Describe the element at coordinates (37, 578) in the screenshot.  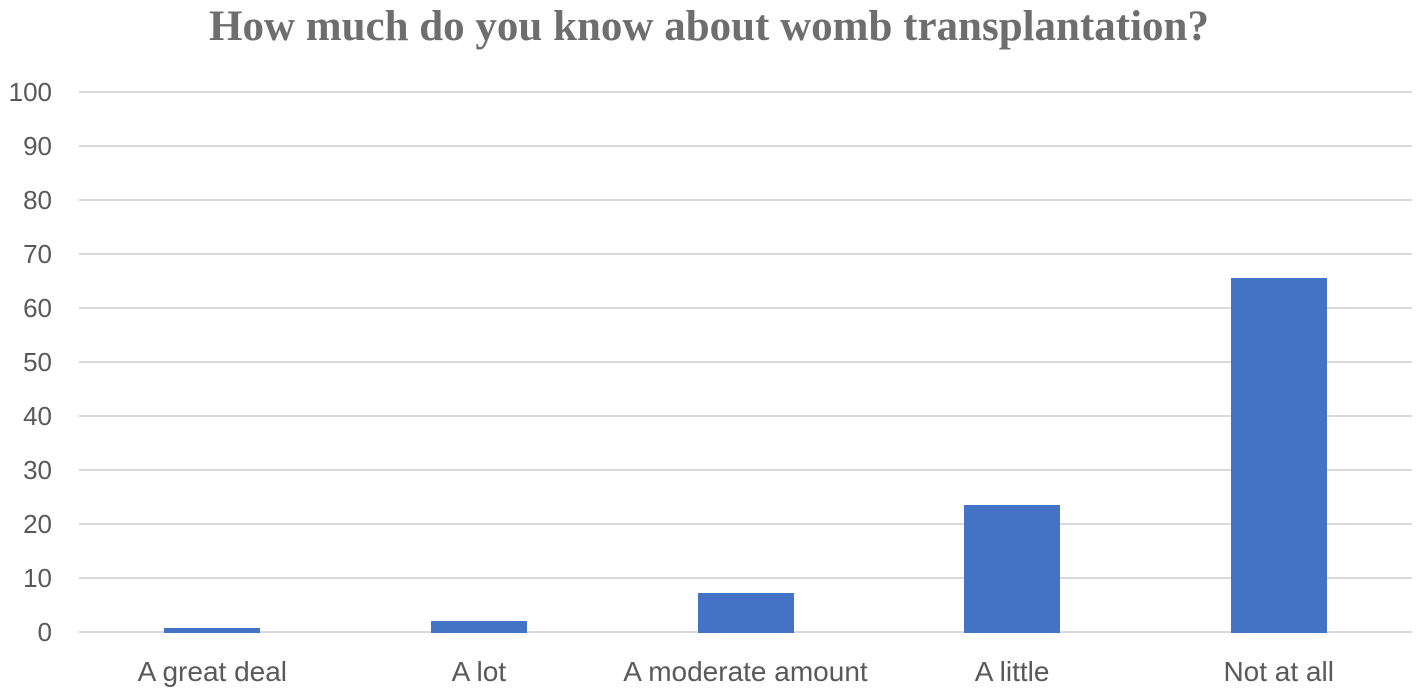
I see `y-tick-label: 10` at that location.